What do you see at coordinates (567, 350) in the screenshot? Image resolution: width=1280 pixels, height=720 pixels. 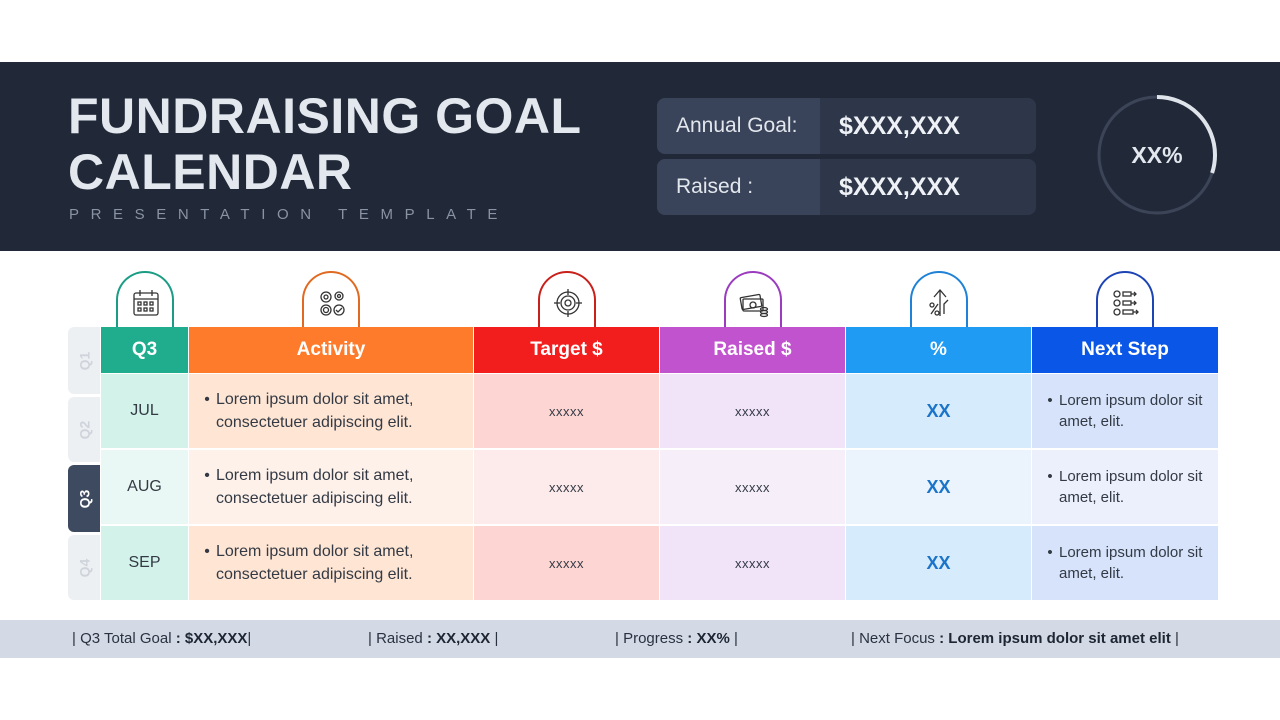 I see `header-target: Target $` at bounding box center [567, 350].